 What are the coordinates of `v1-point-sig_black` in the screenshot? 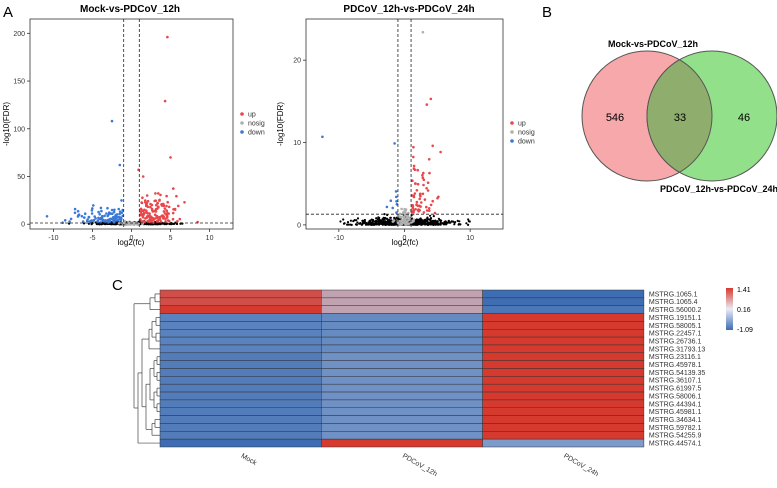 It's located at (171, 224).